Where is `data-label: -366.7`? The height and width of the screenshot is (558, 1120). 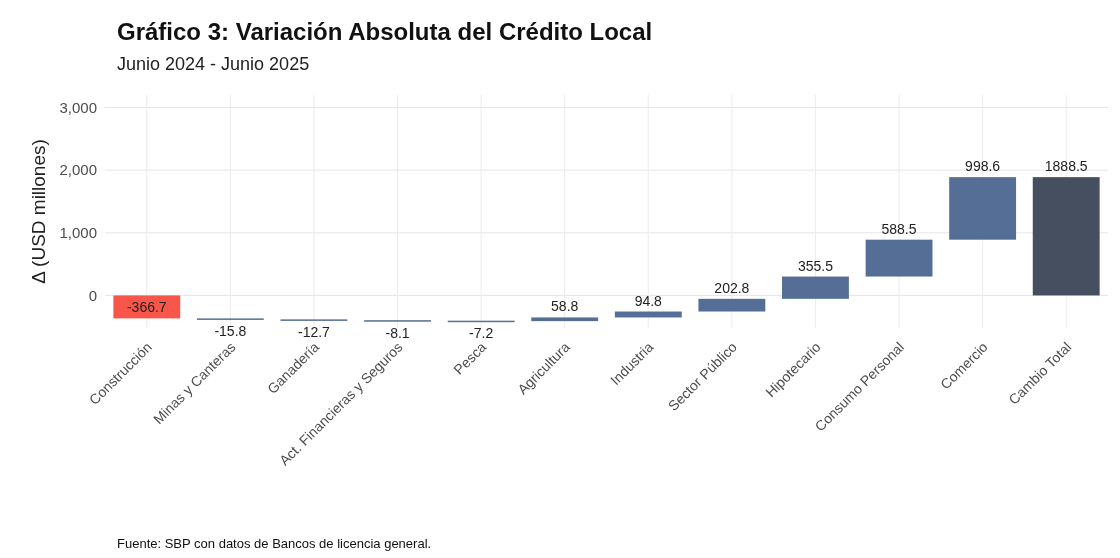
data-label: -366.7 is located at coordinates (146, 306).